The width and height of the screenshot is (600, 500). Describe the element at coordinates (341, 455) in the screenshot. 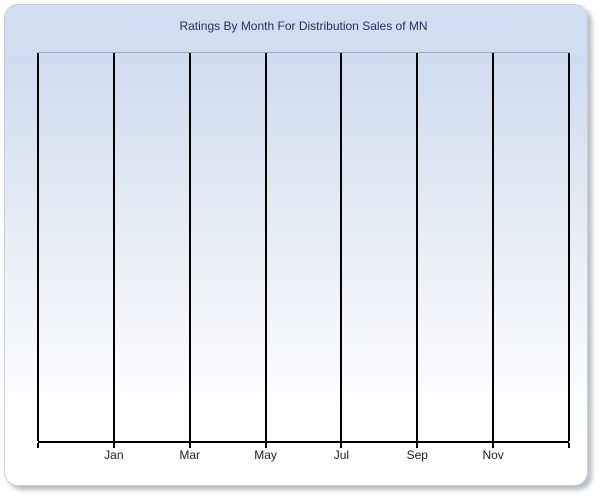

I see `x-axis-label: Jul` at that location.